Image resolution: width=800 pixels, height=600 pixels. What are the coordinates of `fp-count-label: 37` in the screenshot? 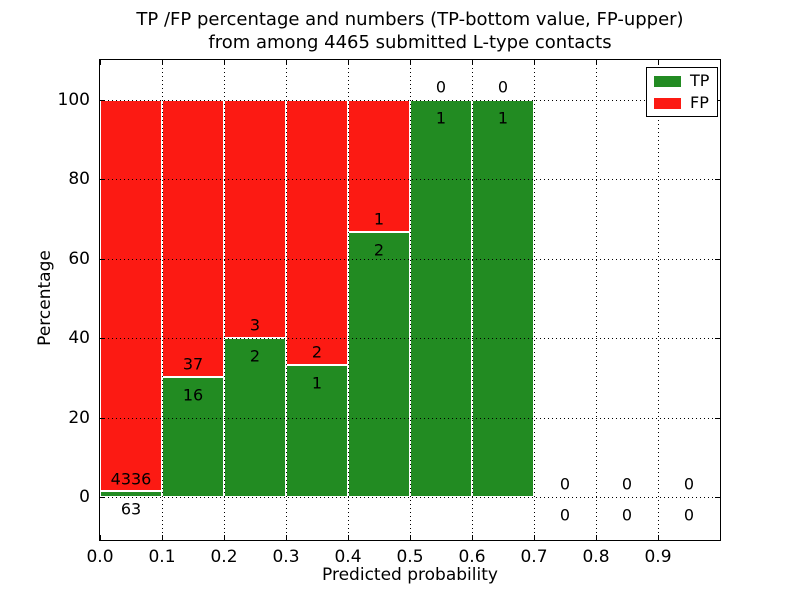 It's located at (193, 364).